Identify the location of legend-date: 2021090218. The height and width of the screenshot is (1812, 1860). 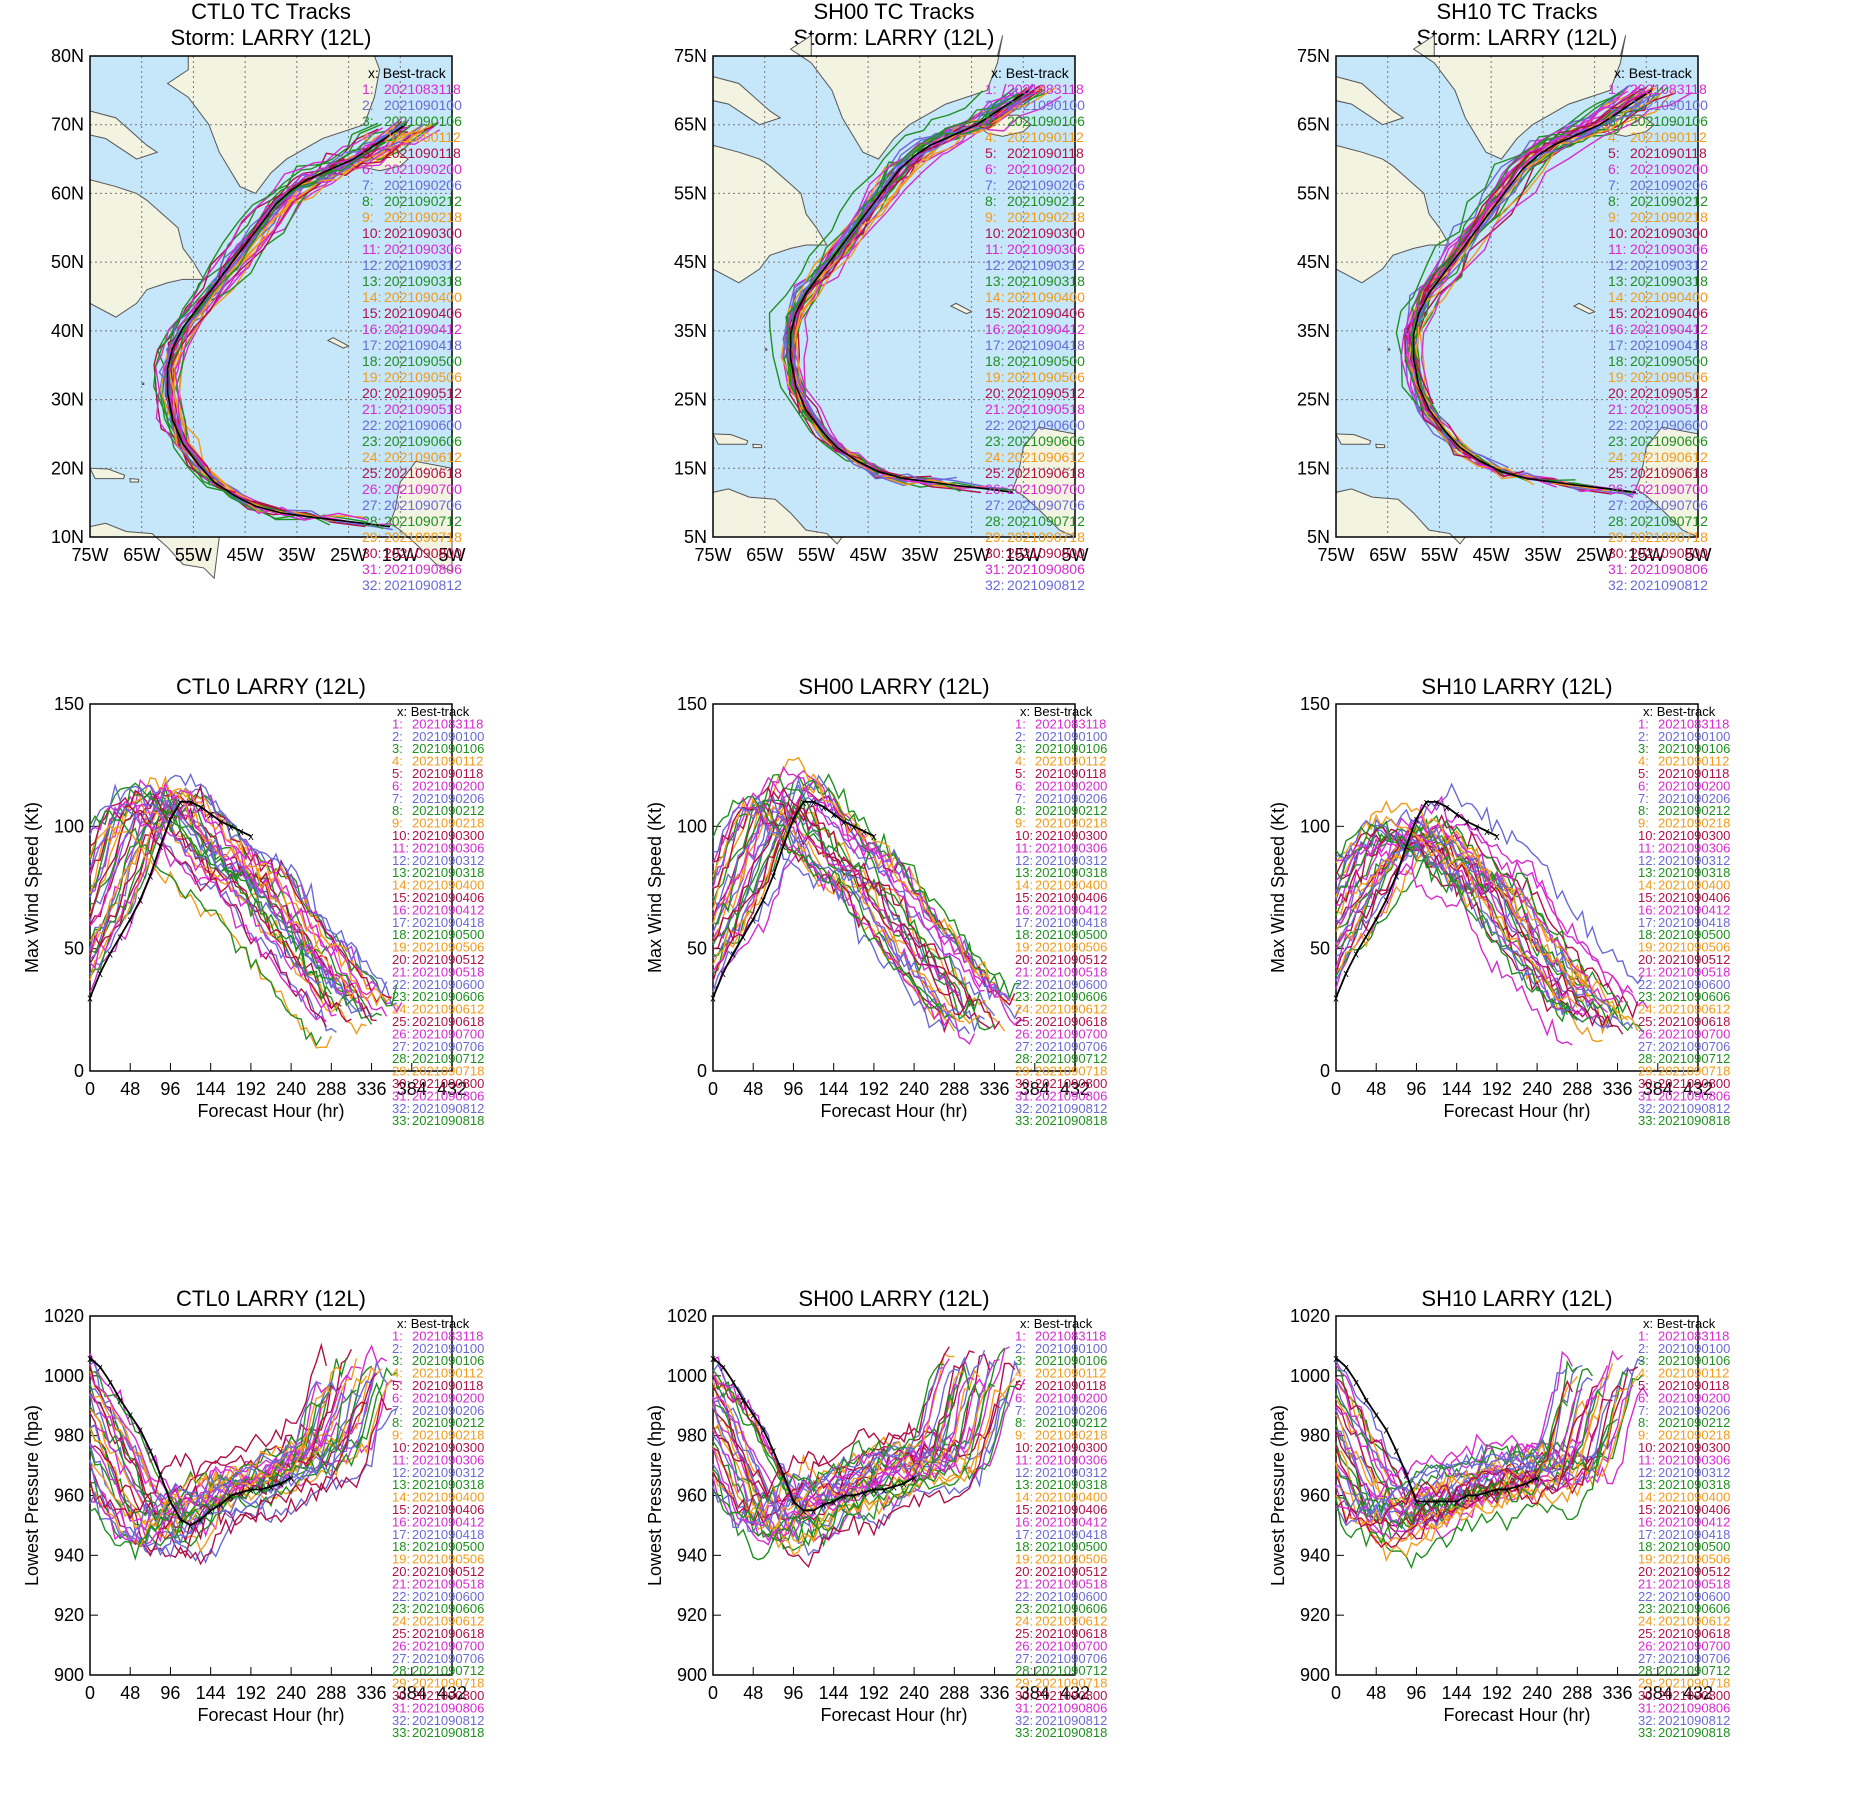
(423, 217).